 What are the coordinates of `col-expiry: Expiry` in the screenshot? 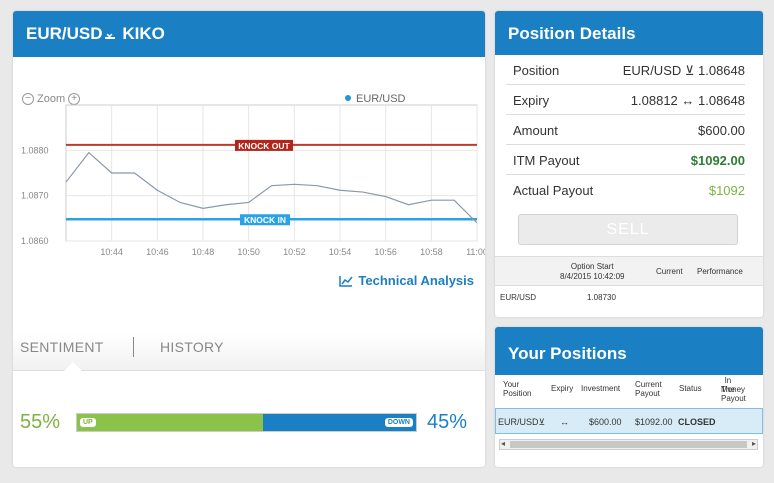 It's located at (562, 388).